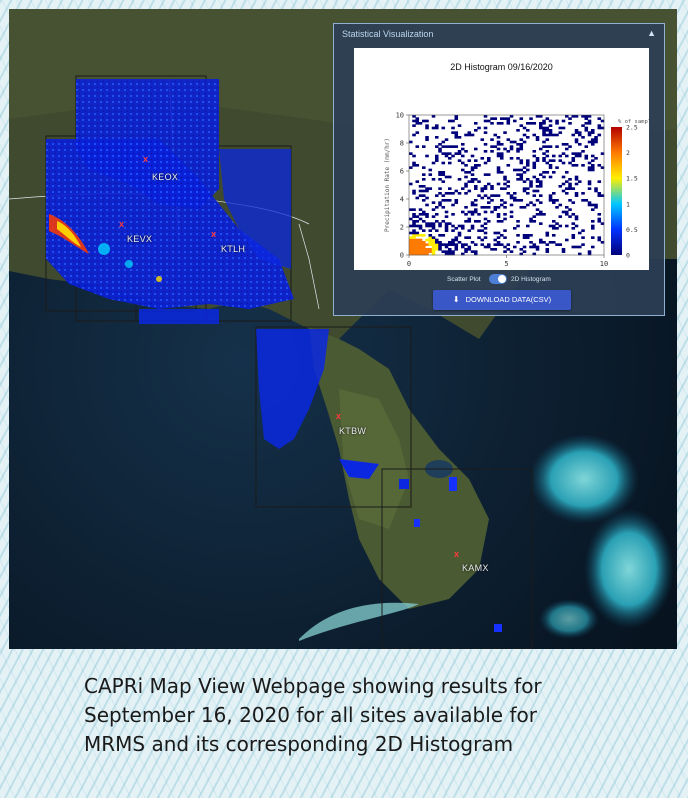 The width and height of the screenshot is (688, 798). Describe the element at coordinates (233, 249) in the screenshot. I see `radar-site-label: KTLH` at that location.